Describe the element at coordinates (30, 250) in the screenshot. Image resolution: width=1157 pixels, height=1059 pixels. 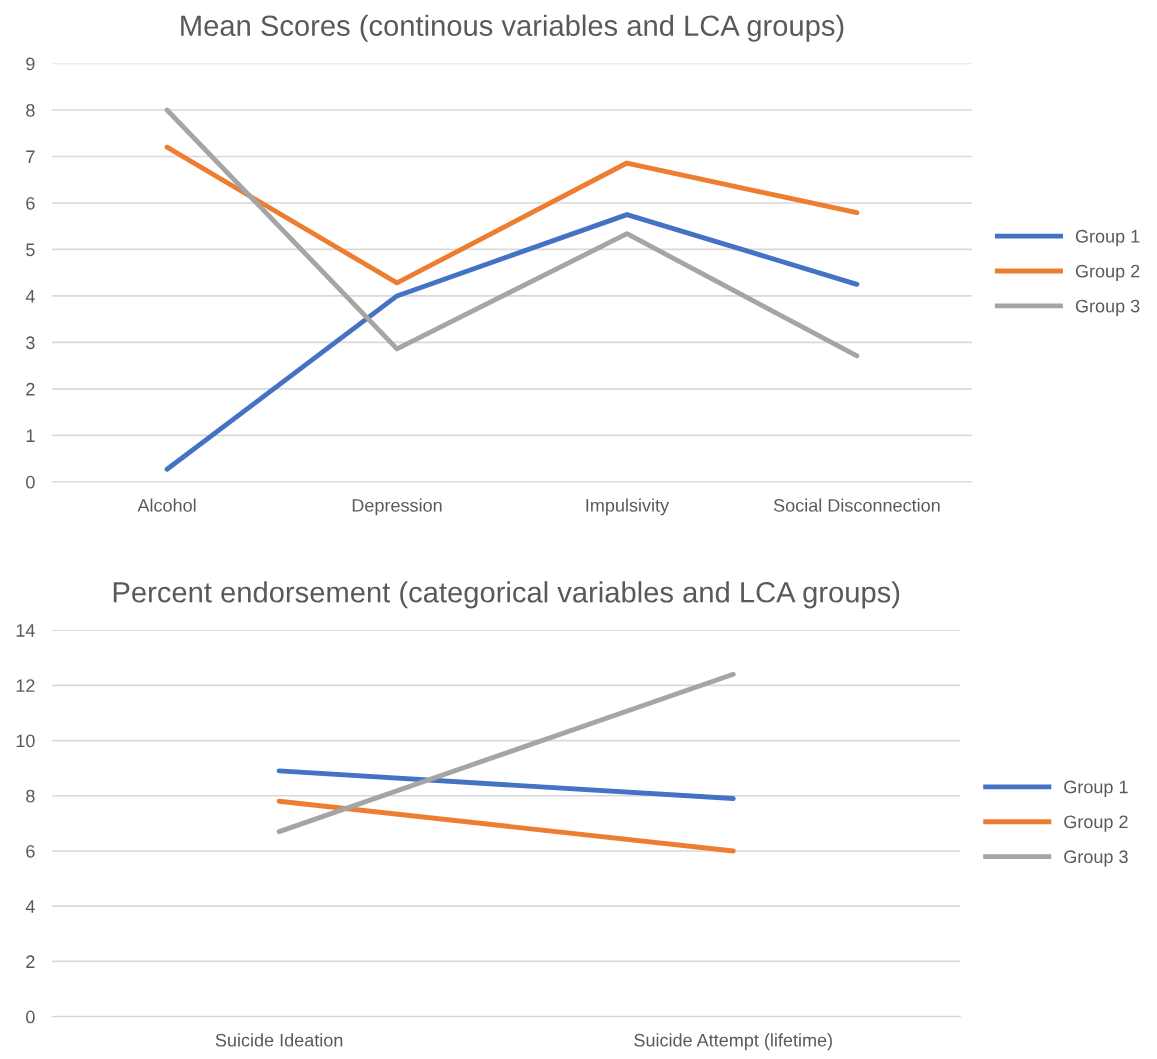
I see `y-tick-label: 5` at that location.